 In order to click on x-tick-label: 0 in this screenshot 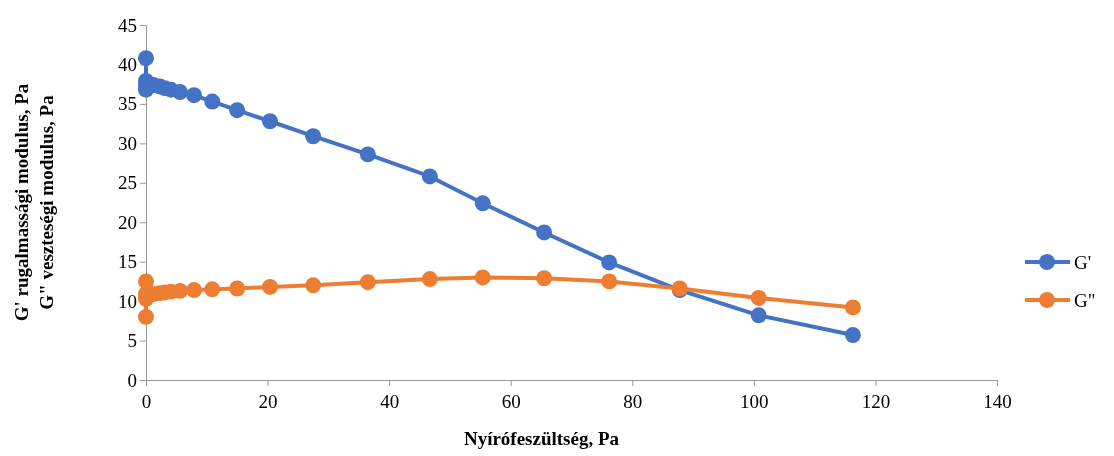, I will do `click(146, 401)`.